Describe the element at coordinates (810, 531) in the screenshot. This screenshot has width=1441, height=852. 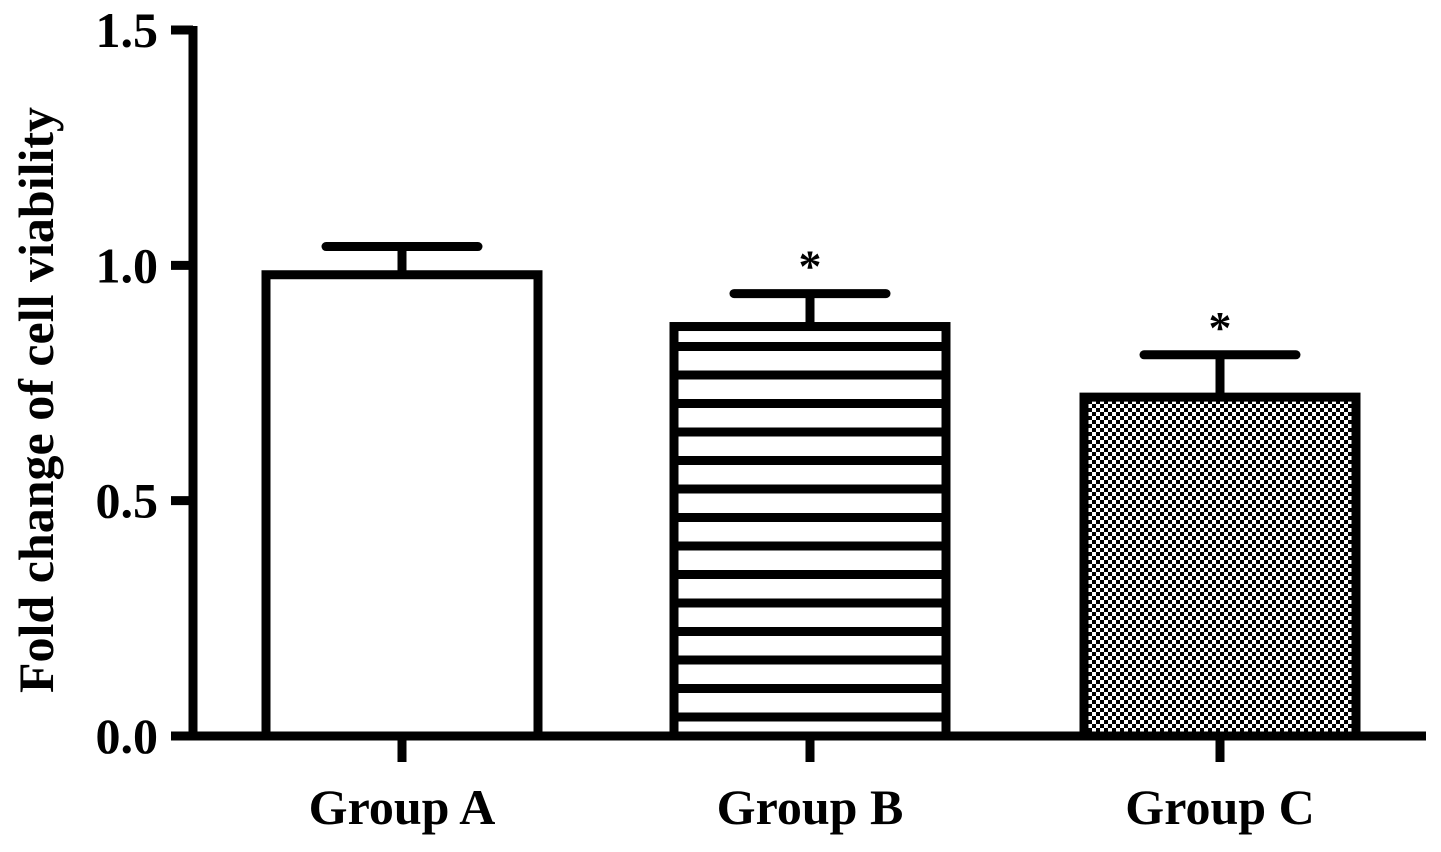
I see `bar-group-b` at that location.